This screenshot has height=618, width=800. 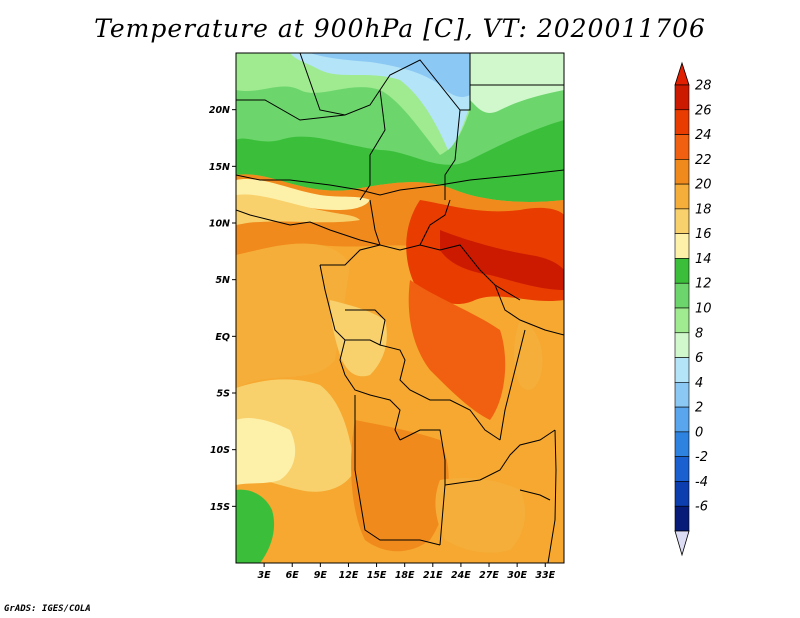 I want to click on colorbar-label: 8, so click(x=699, y=333).